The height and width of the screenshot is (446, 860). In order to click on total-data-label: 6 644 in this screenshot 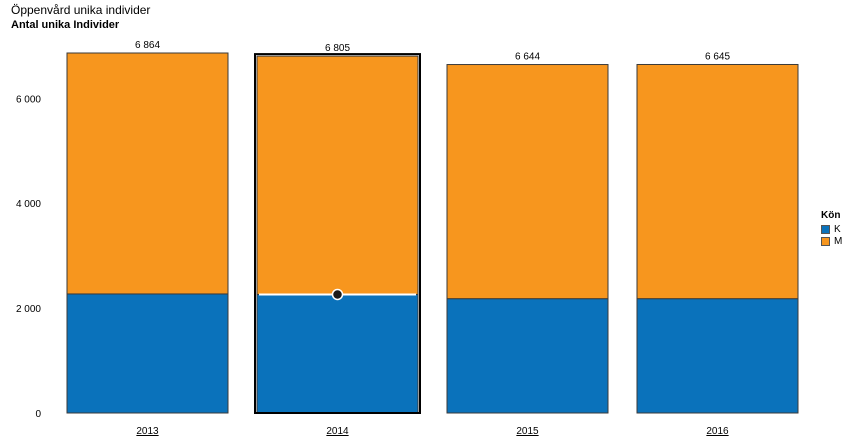, I will do `click(527, 57)`.